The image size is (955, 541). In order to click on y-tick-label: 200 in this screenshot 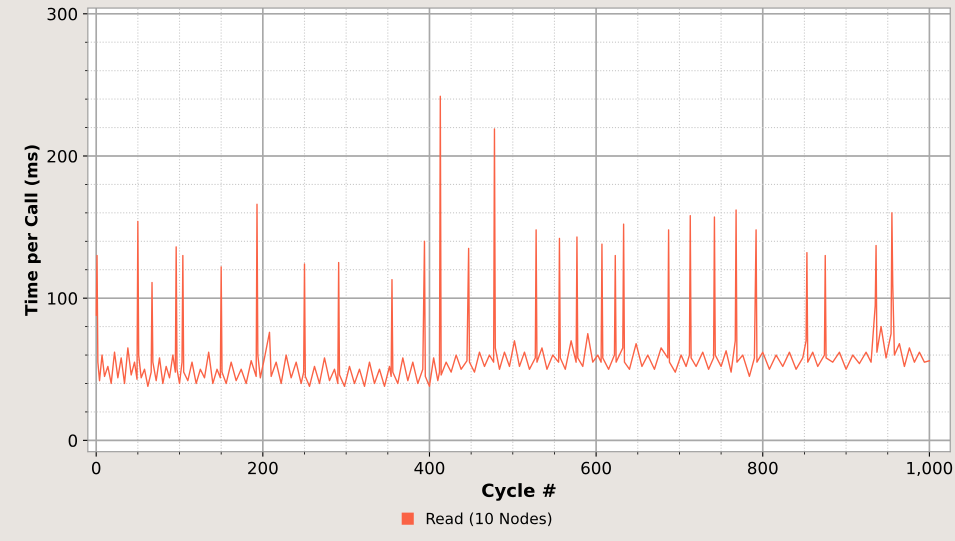, I will do `click(63, 156)`.